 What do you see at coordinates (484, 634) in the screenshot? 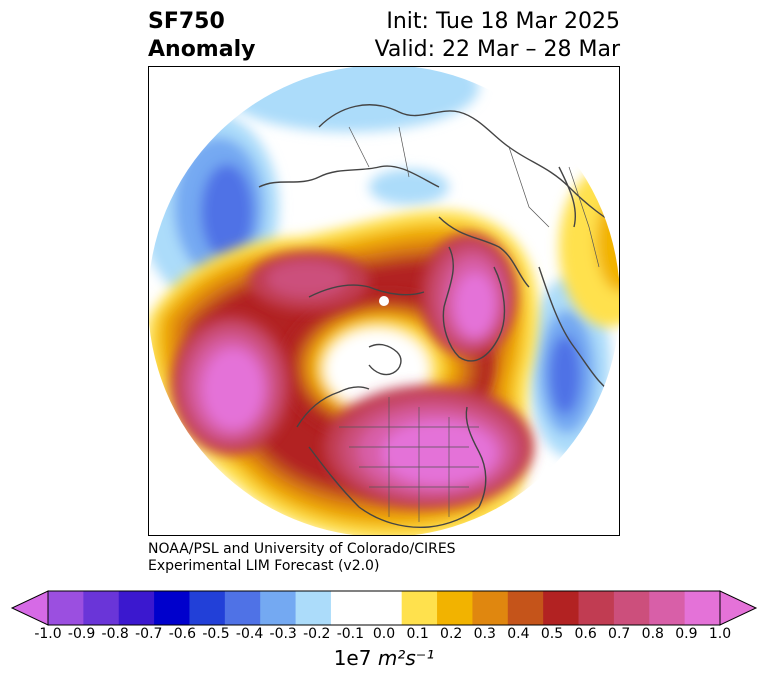
I see `colorbar-tick-label: 0.3` at bounding box center [484, 634].